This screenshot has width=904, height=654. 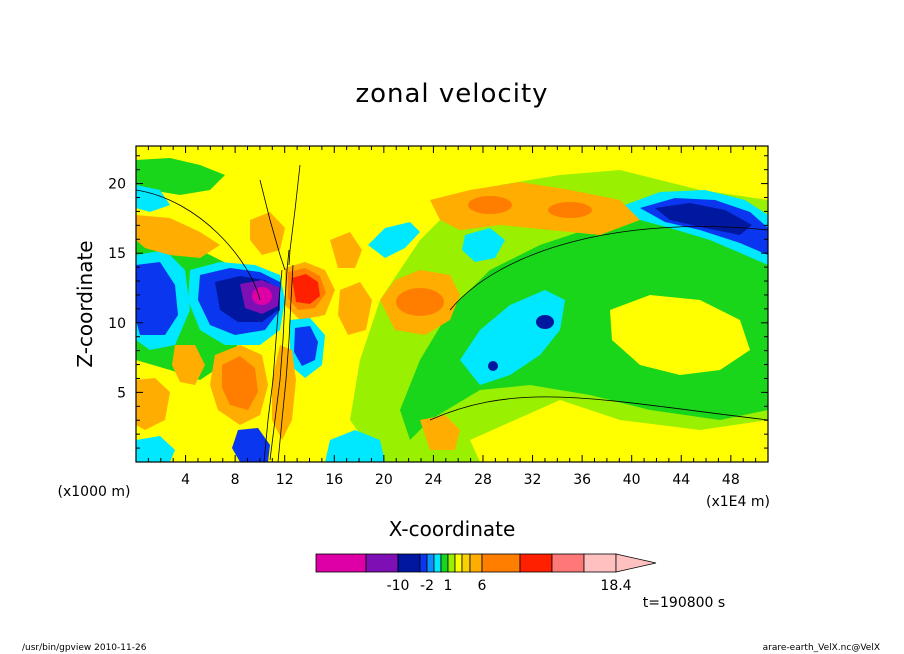 I want to click on time-label: t=190800 s, so click(x=684, y=603).